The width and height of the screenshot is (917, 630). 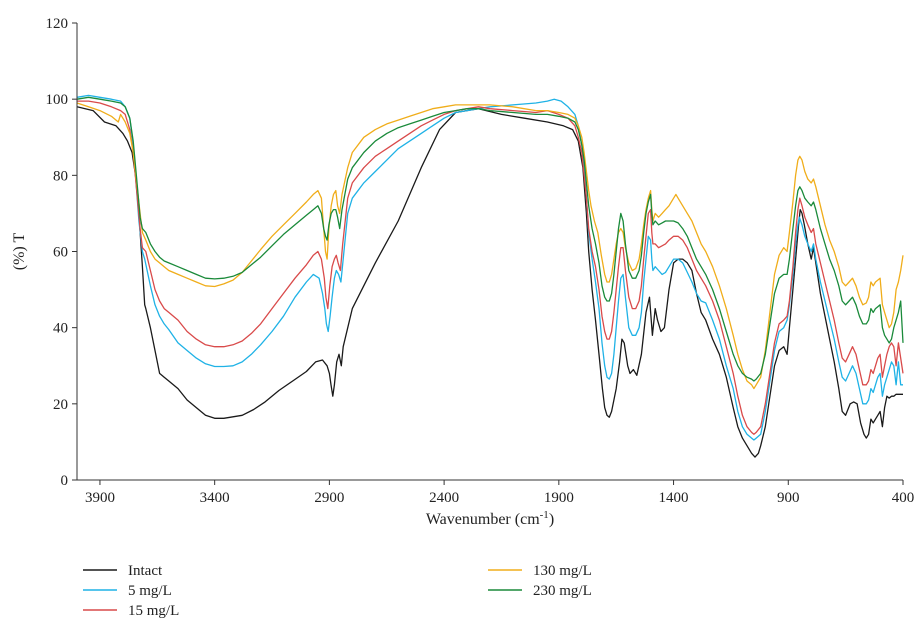 What do you see at coordinates (329, 498) in the screenshot?
I see `x-tick-label: 2900` at bounding box center [329, 498].